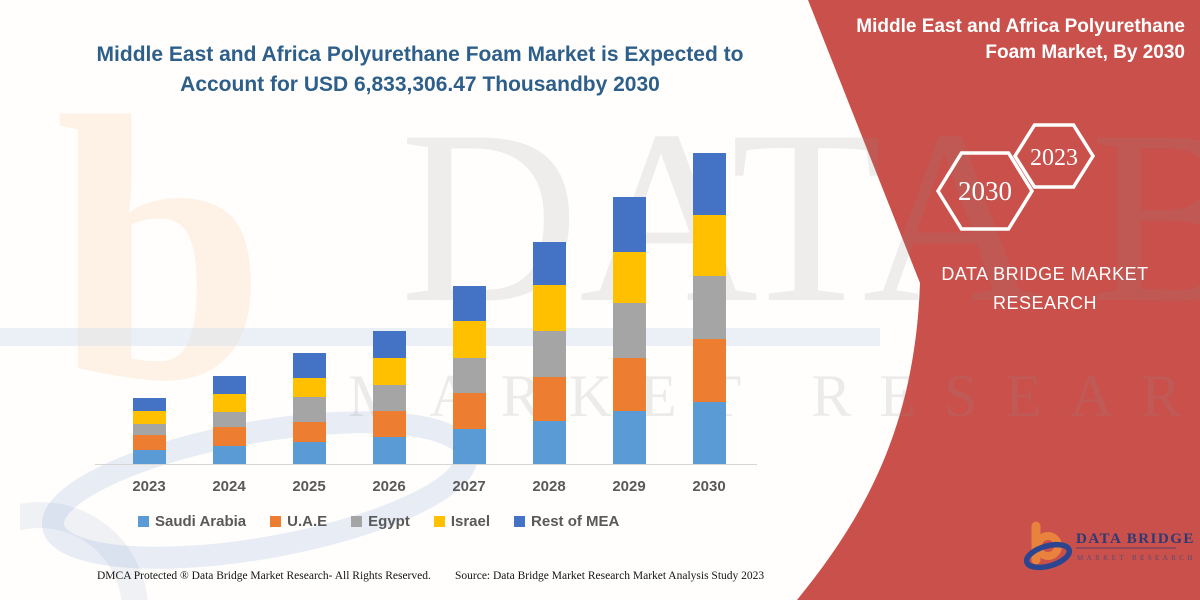  I want to click on x-axis-label-2028: 2028, so click(549, 486).